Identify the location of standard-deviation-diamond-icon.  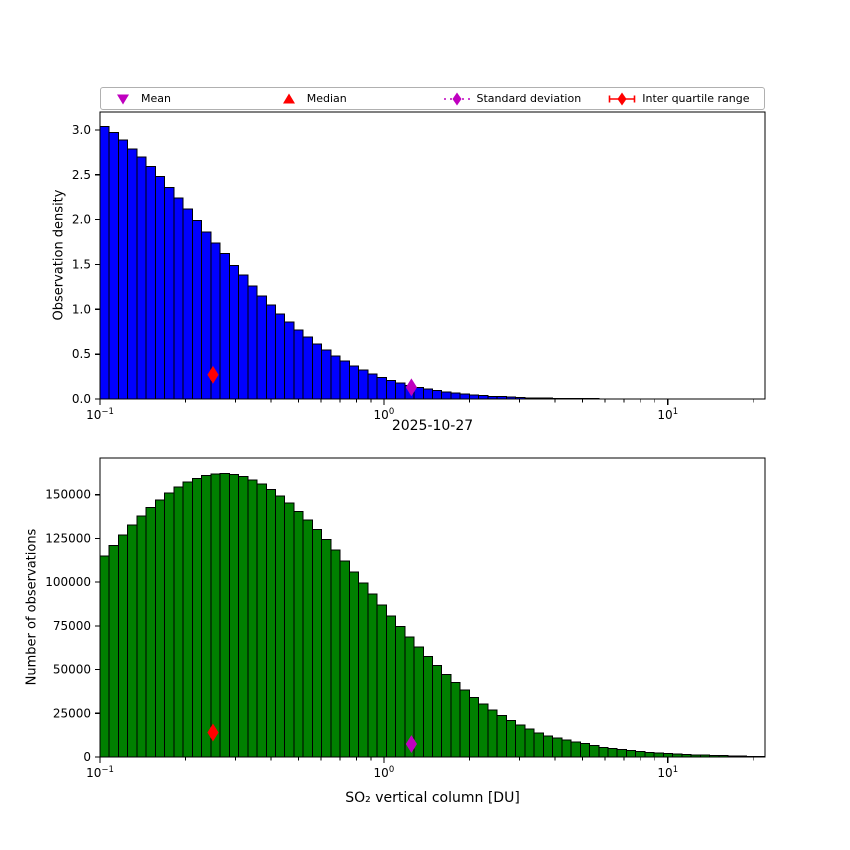
(456, 98).